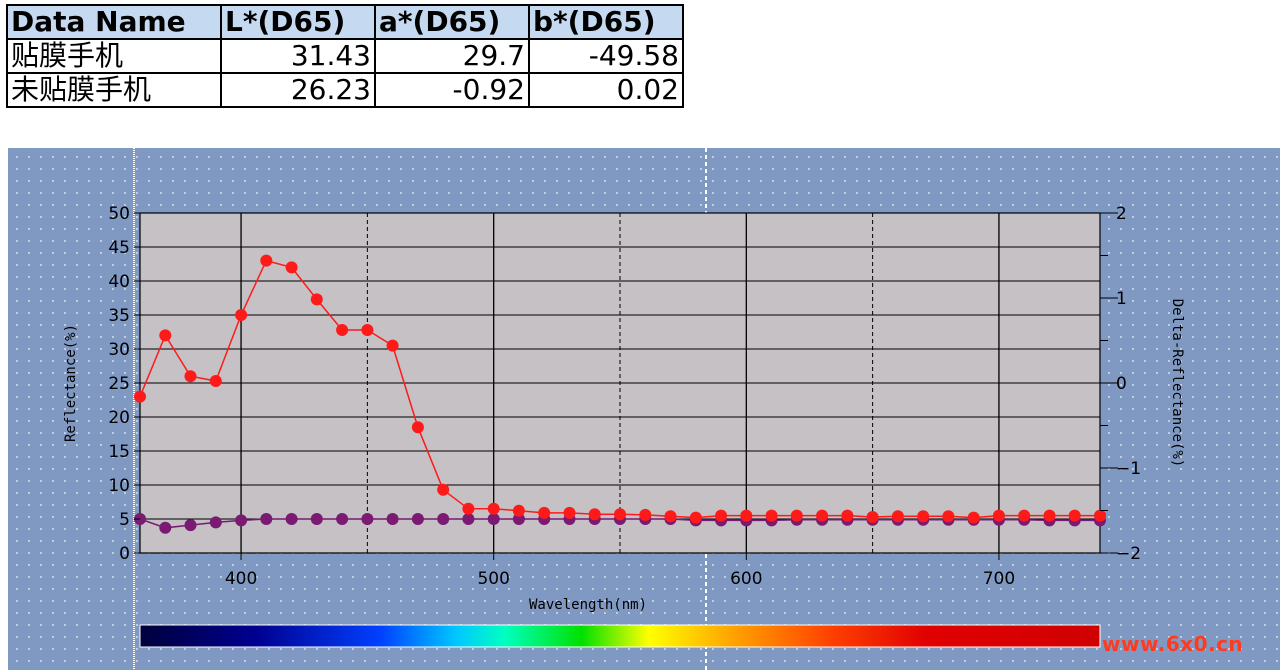 The height and width of the screenshot is (670, 1280). What do you see at coordinates (114, 90) in the screenshot?
I see `row-name: 未贴膜手机` at bounding box center [114, 90].